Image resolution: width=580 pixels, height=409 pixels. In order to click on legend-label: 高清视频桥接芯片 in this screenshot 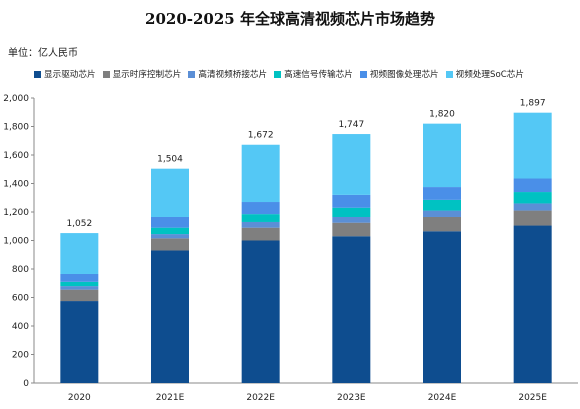, I will do `click(233, 75)`.